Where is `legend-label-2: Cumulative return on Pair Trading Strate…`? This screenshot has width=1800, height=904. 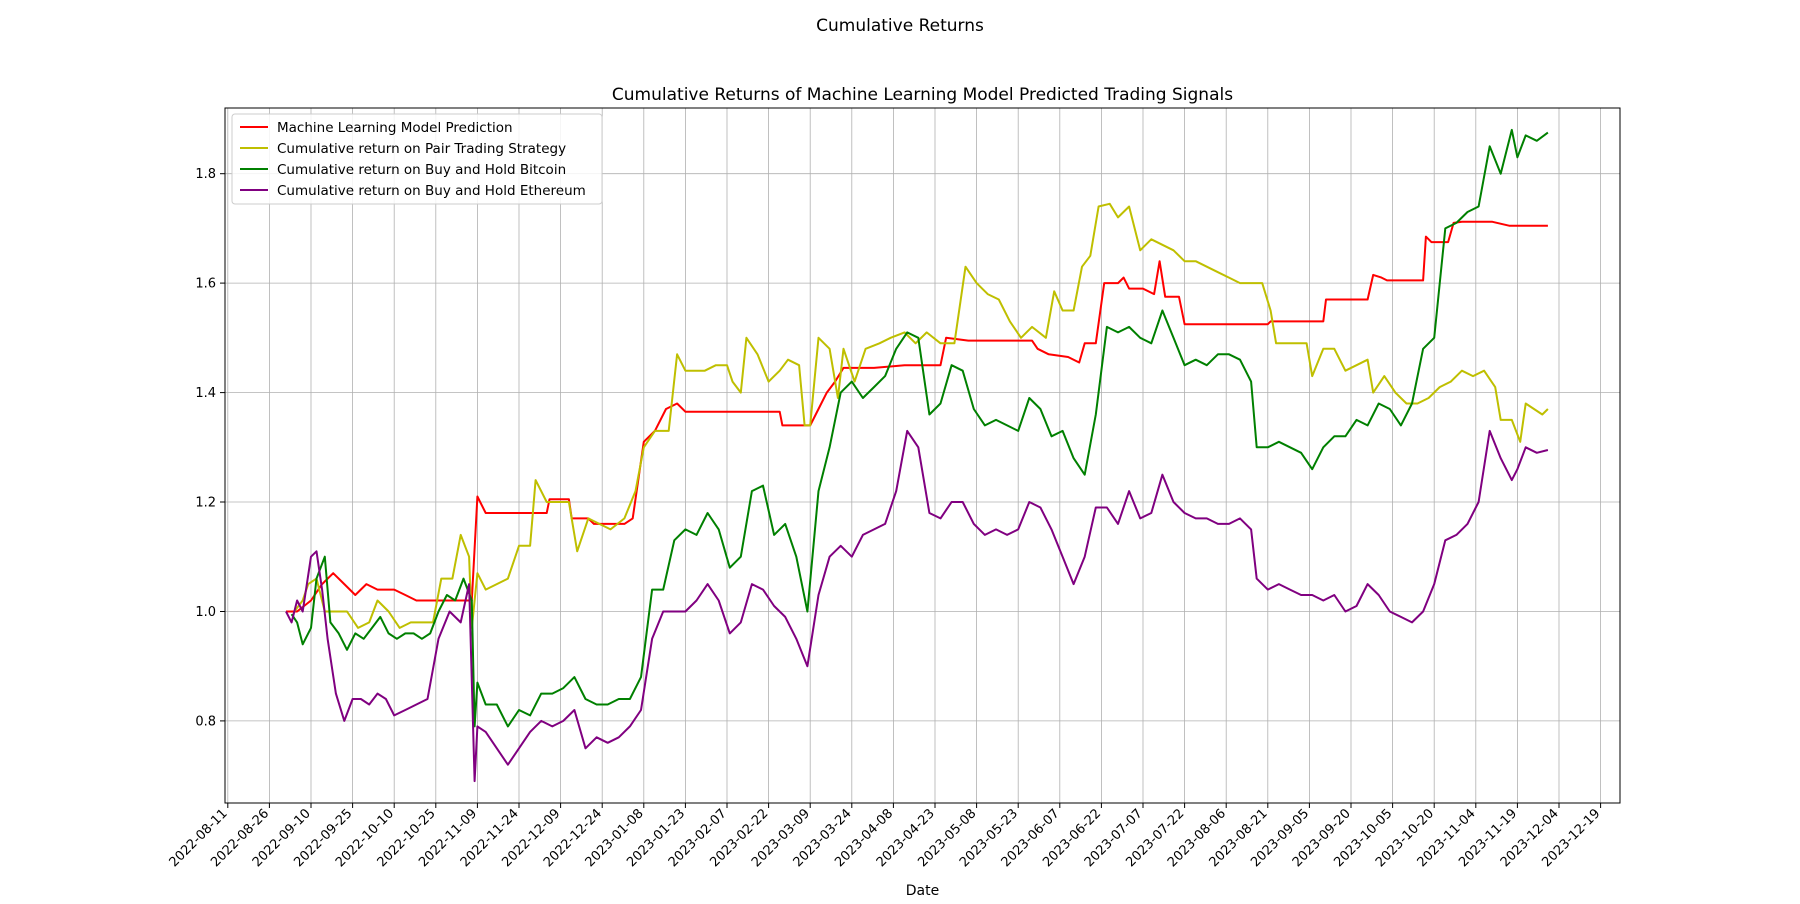 legend-label-2: Cumulative return on Pair Trading Strate… is located at coordinates (421, 149).